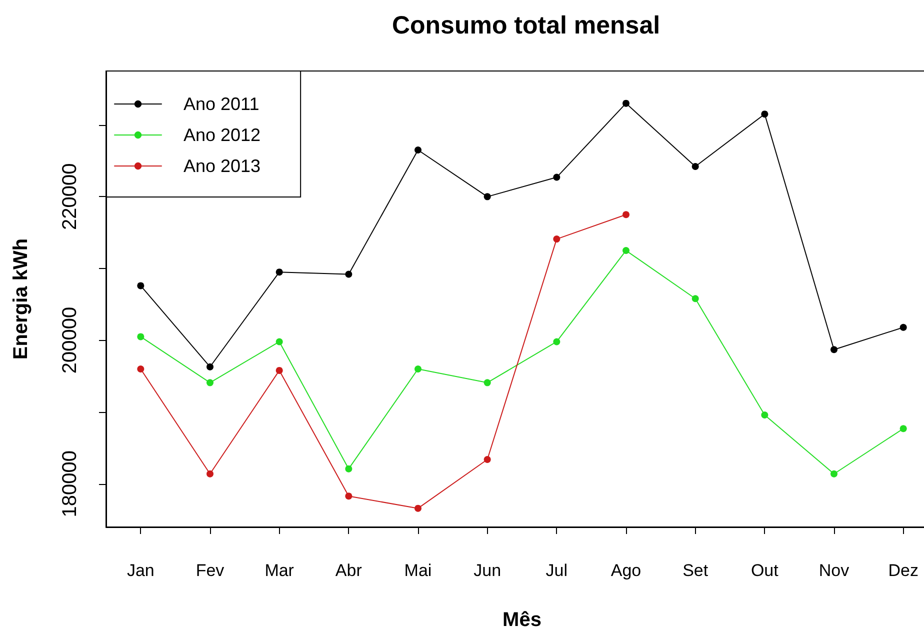 This screenshot has width=924, height=628. What do you see at coordinates (70, 340) in the screenshot?
I see `y-tick-label: 200000` at bounding box center [70, 340].